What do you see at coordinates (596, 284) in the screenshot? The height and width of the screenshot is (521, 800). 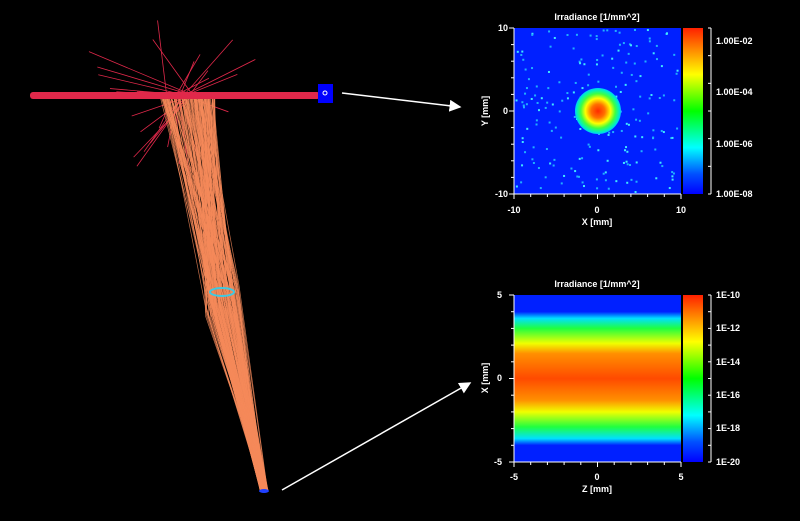 I see `plot-2-title: Irradiance [1/mm^2]` at bounding box center [596, 284].